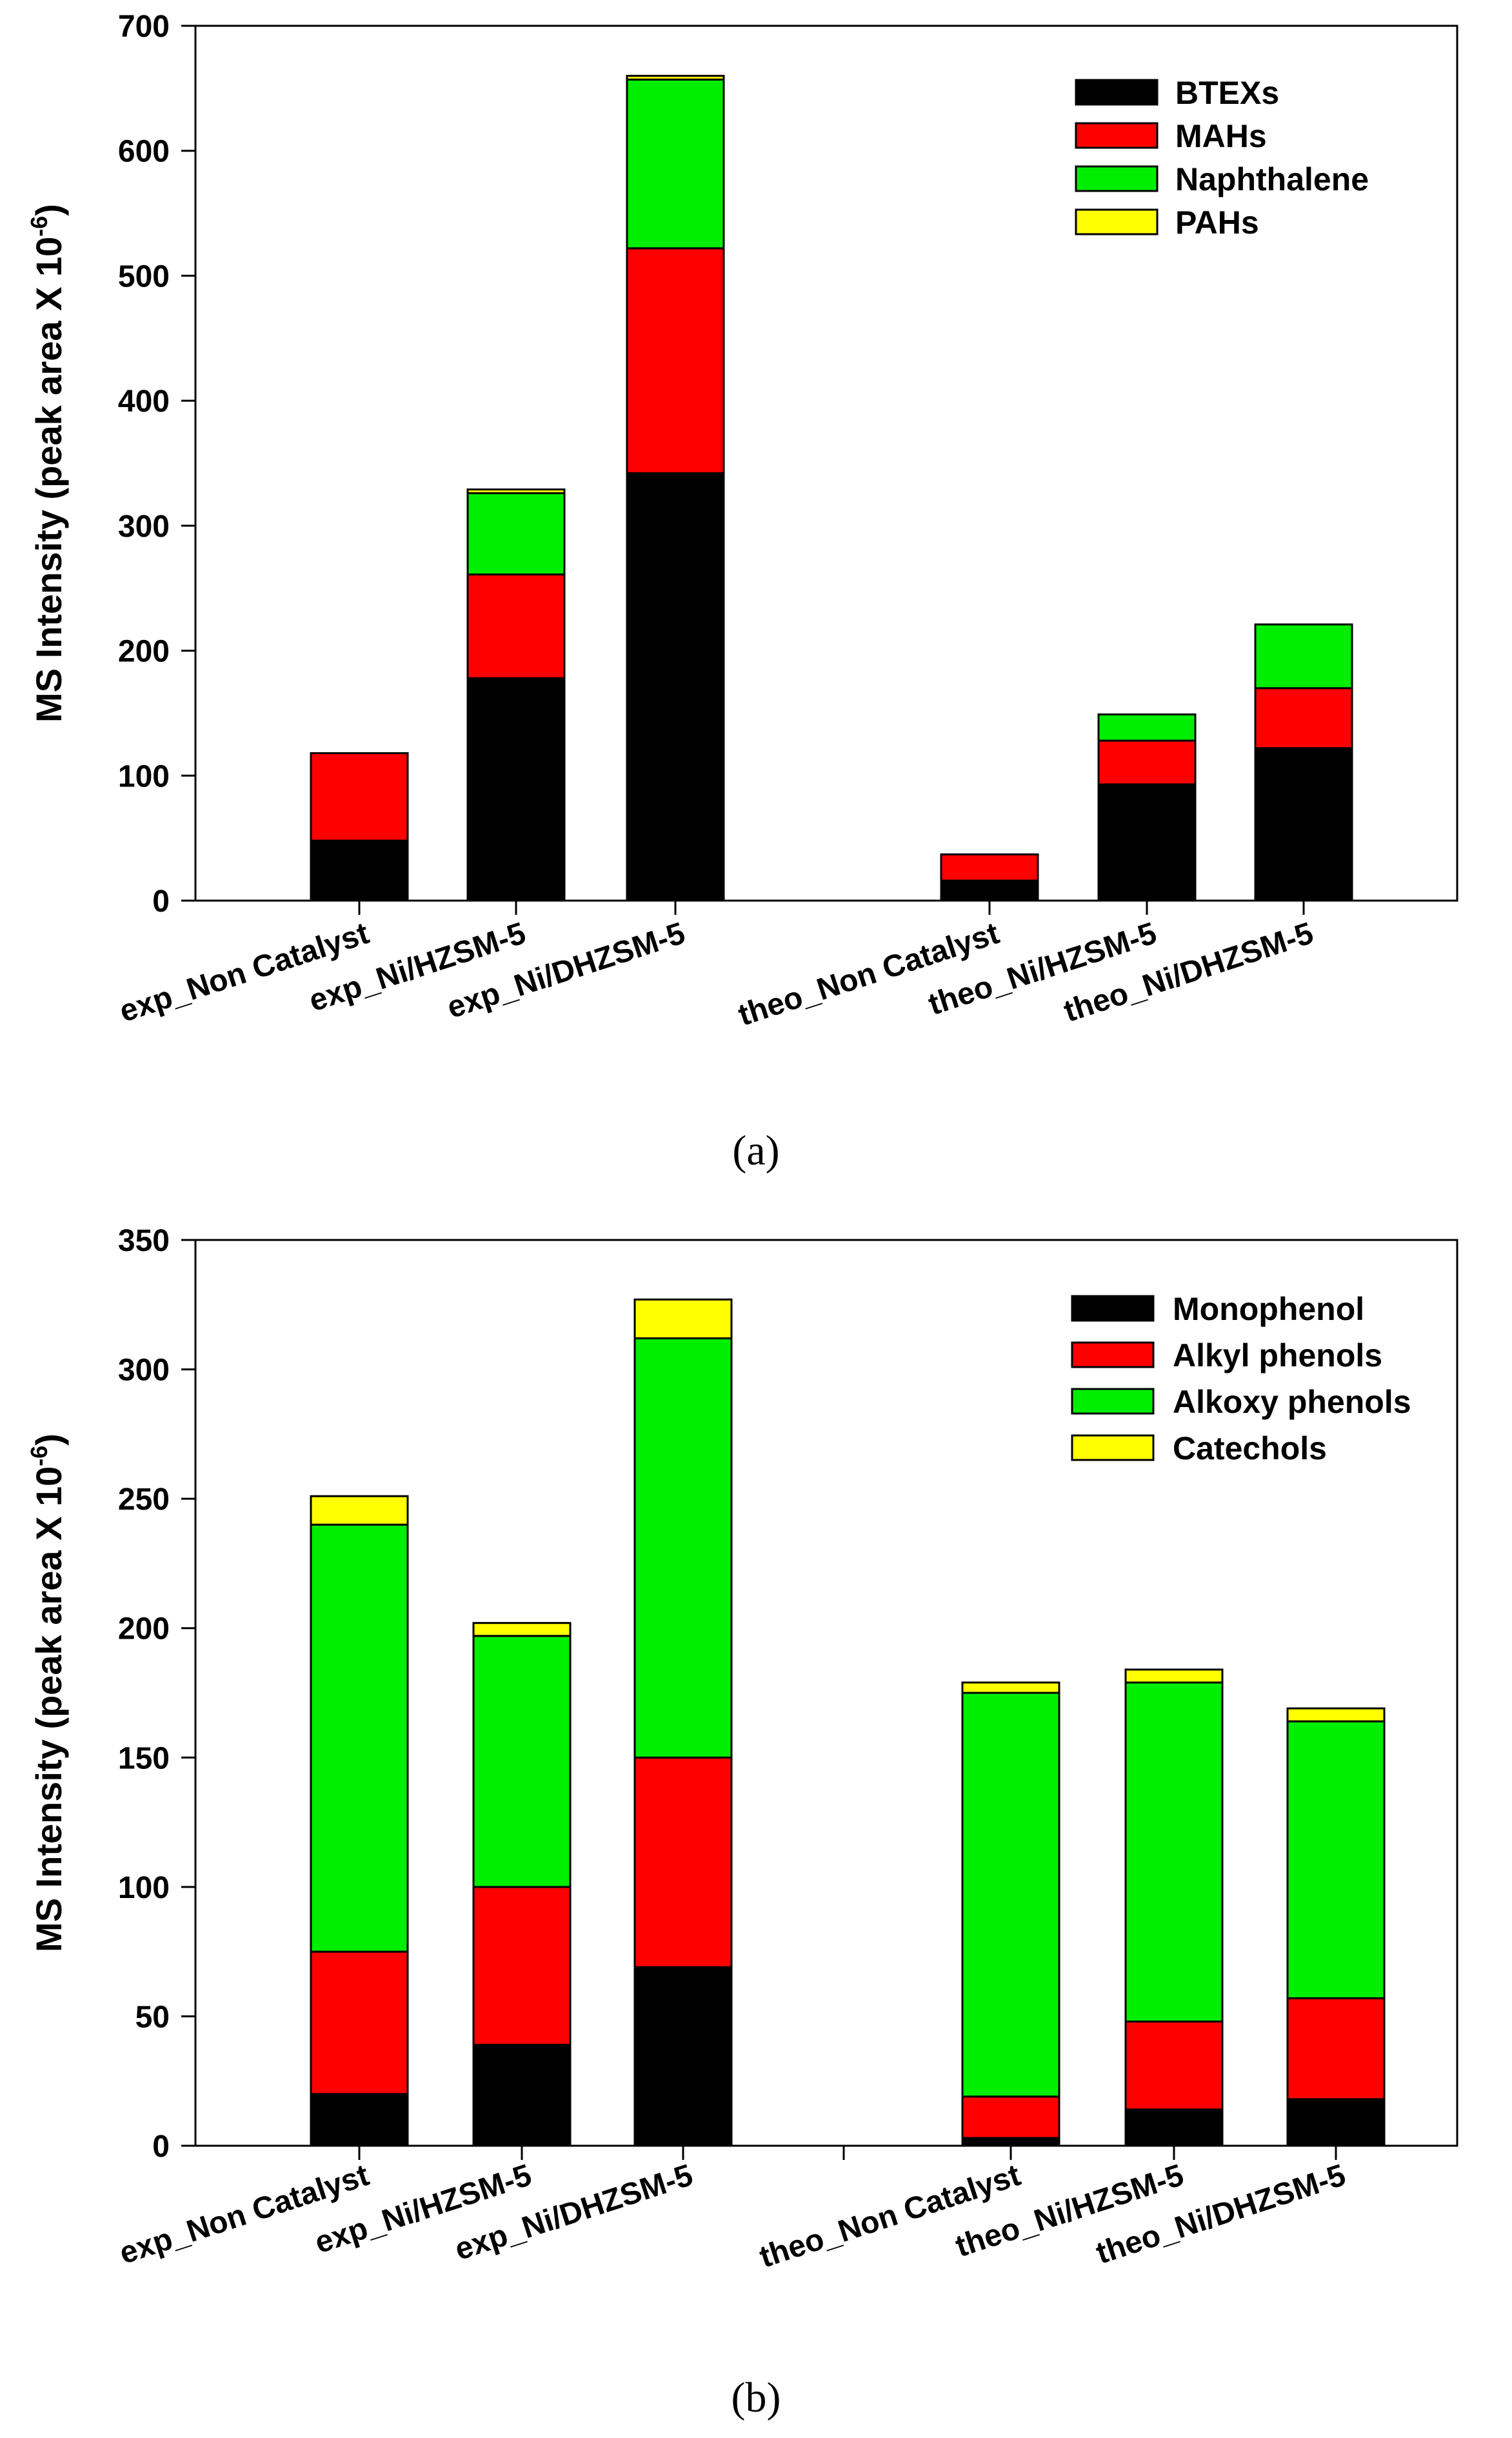 Image resolution: width=1512 pixels, height=2438 pixels. Describe the element at coordinates (869, 974) in the screenshot. I see `chart-a-category-label: theo_Non Catalyst` at that location.